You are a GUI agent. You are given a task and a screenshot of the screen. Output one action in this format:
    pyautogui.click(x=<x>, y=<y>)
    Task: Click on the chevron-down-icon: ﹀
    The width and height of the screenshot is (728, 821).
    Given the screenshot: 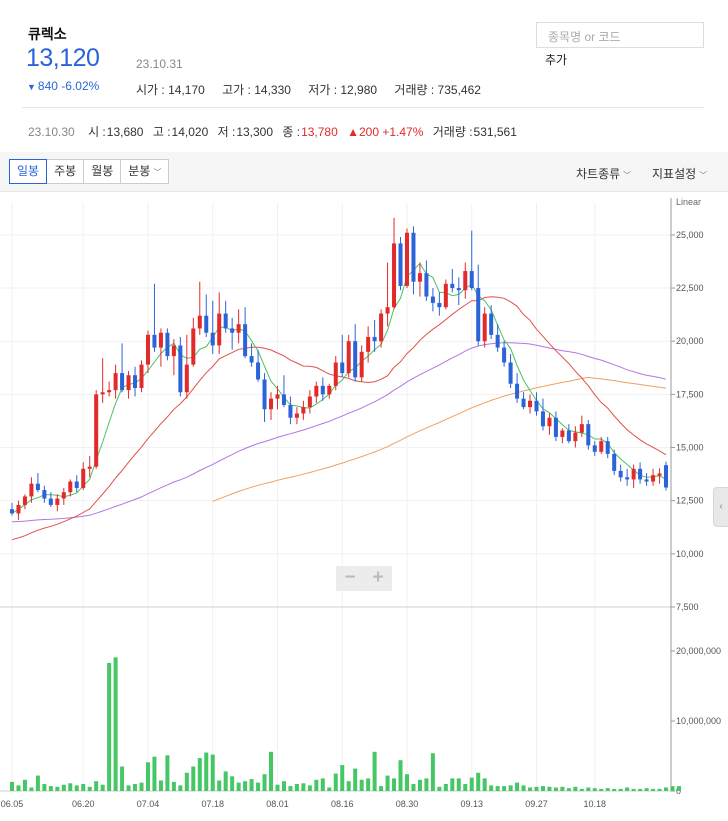 What is the action you would take?
    pyautogui.click(x=703, y=175)
    